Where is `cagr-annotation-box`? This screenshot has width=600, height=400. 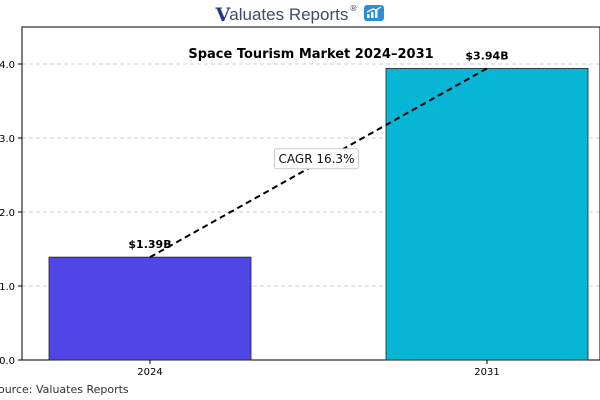 cagr-annotation-box is located at coordinates (316, 159).